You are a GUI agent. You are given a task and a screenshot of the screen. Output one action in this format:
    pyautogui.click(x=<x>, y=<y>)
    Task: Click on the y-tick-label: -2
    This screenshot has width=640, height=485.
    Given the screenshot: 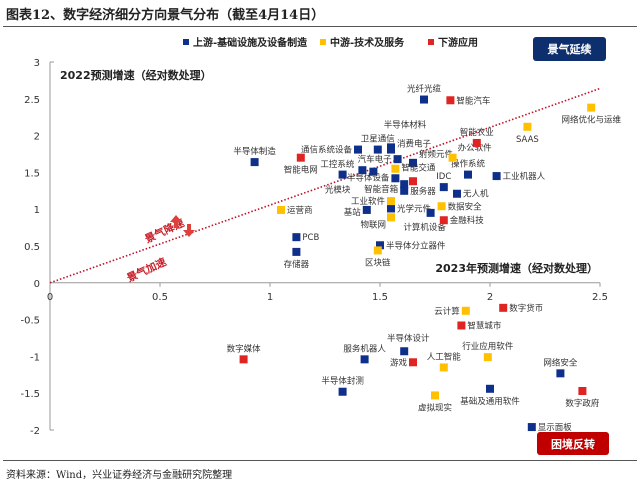 What is the action you would take?
    pyautogui.click(x=35, y=431)
    